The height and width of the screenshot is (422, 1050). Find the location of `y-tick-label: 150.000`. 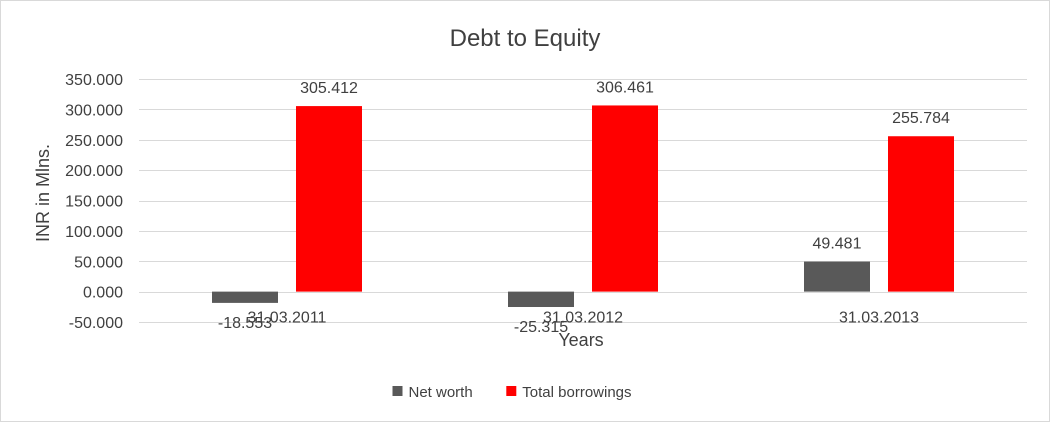

y-tick-label: 150.000 is located at coordinates (94, 202).